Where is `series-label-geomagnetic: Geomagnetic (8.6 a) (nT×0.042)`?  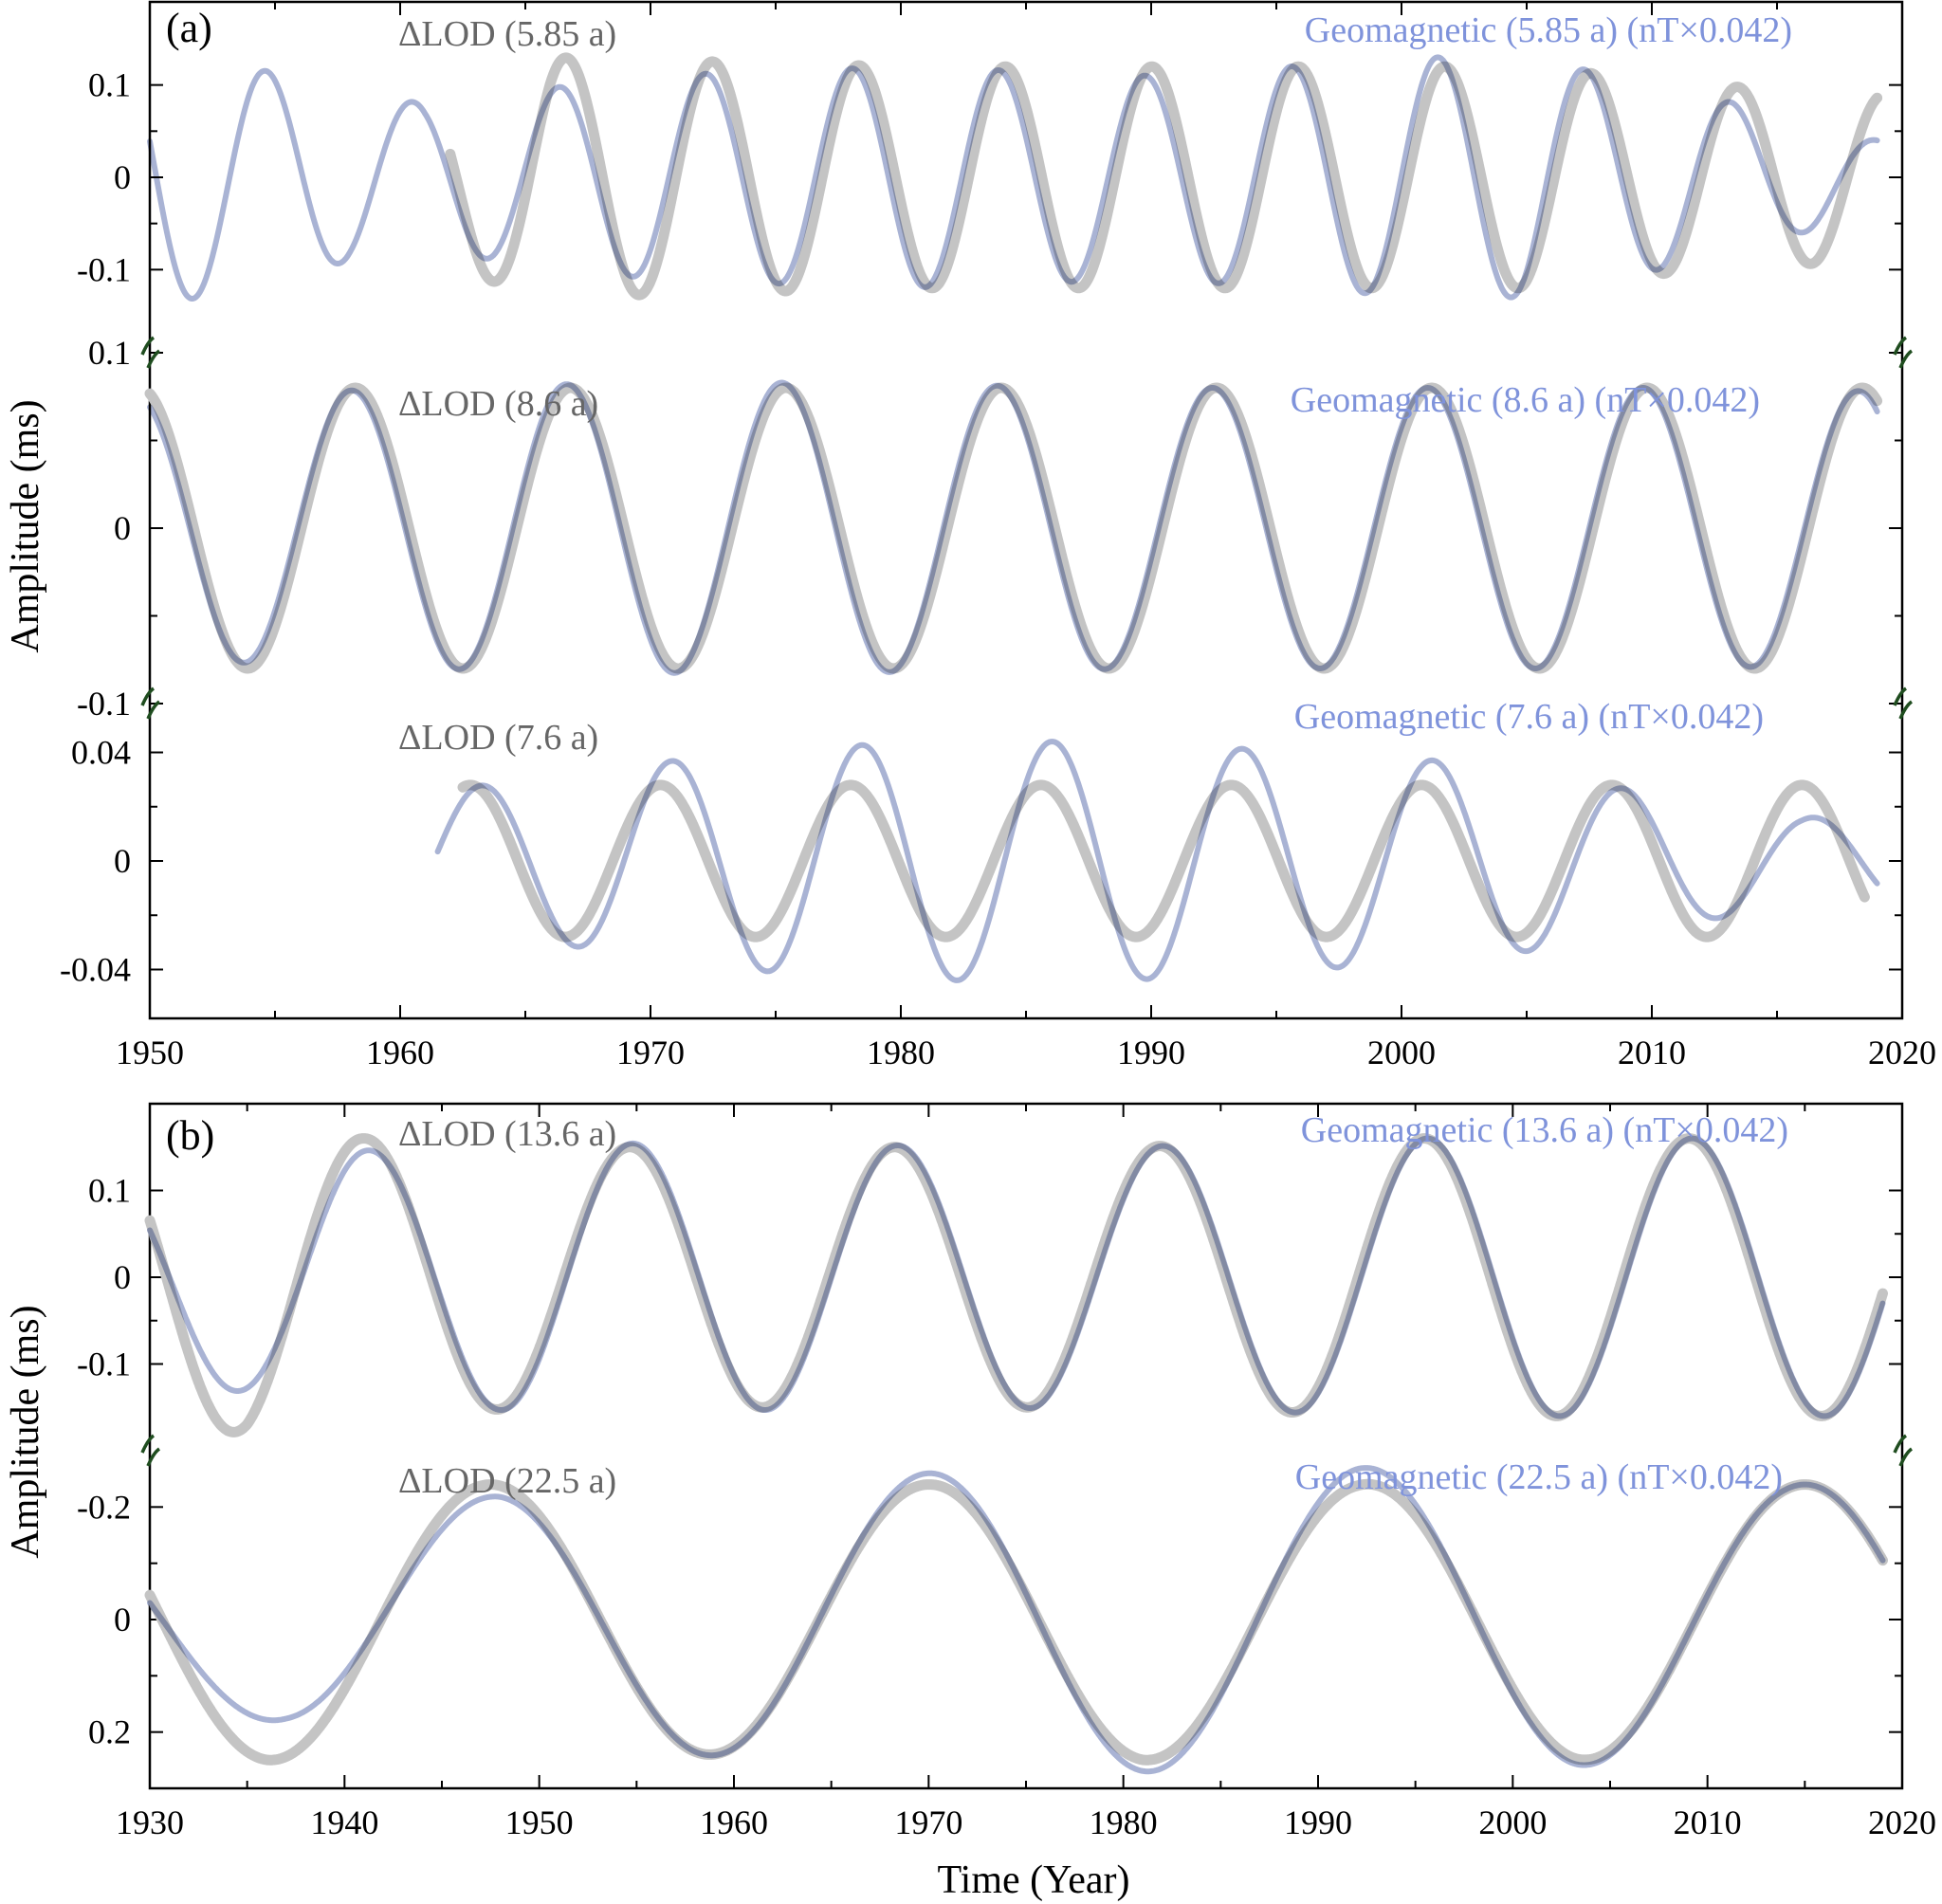 series-label-geomagnetic: Geomagnetic (8.6 a) (nT×0.042) is located at coordinates (1525, 400).